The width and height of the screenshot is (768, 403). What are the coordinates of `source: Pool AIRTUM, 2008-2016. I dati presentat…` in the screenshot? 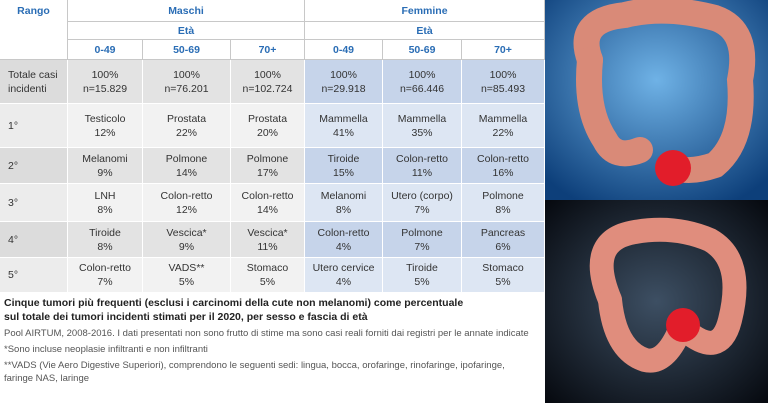 It's located at (266, 333).